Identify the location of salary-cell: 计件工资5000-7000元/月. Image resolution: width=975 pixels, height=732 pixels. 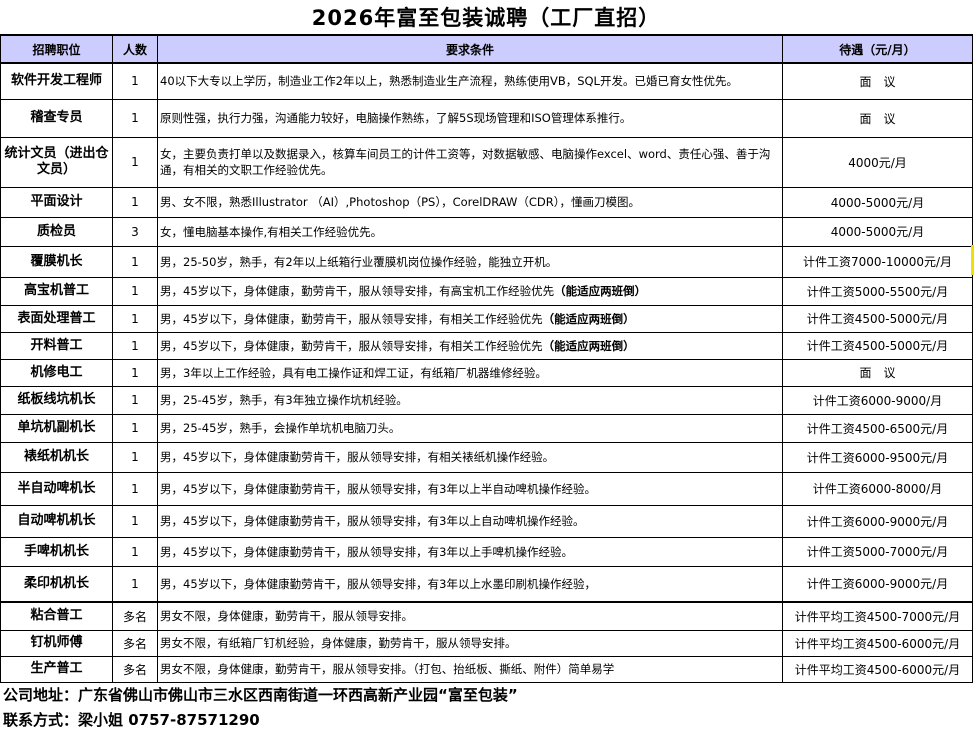
(877, 551).